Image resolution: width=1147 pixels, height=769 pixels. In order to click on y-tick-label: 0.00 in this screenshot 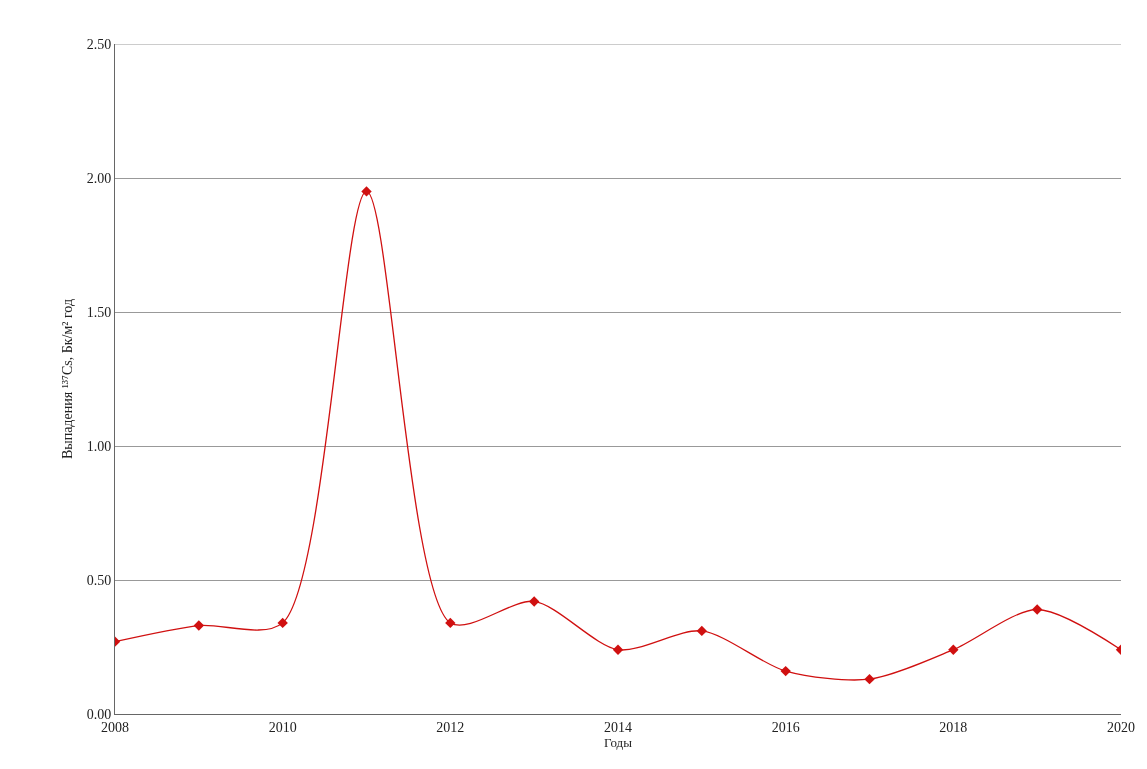, I will do `click(99, 714)`.